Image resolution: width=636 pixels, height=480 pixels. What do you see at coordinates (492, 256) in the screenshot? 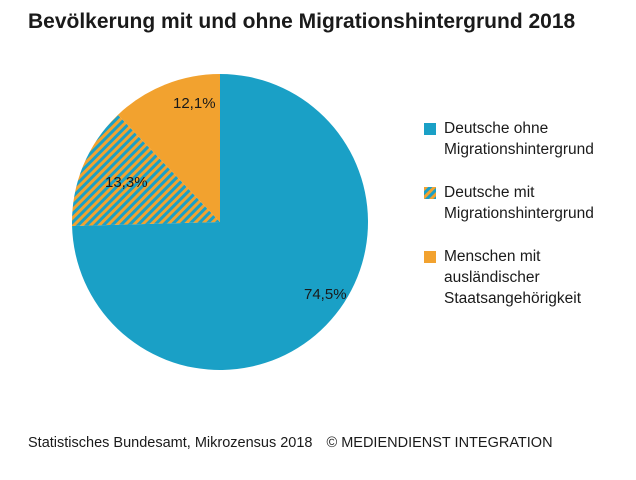
I see `legend-label-3-line-1: Menschen mit` at bounding box center [492, 256].